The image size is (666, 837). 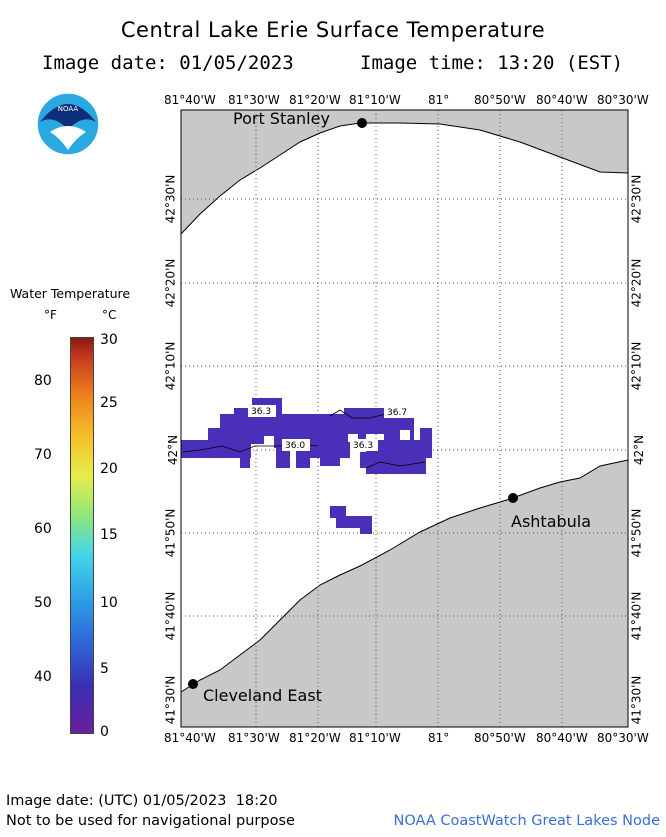 I want to click on legend-unit-c: °C, so click(x=109, y=315).